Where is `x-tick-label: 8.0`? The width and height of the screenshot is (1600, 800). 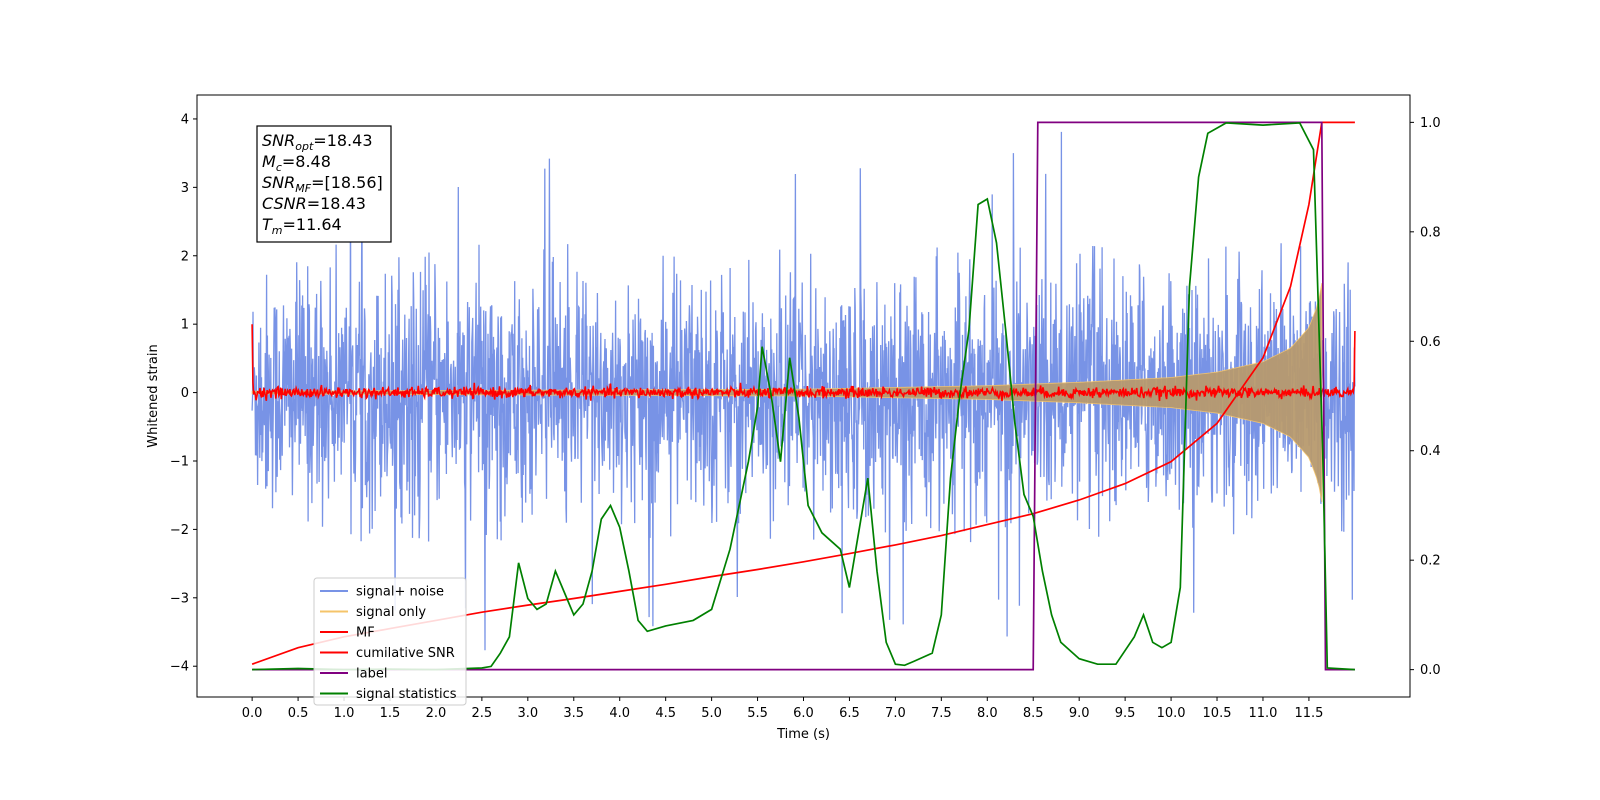 x-tick-label: 8.0 is located at coordinates (987, 713).